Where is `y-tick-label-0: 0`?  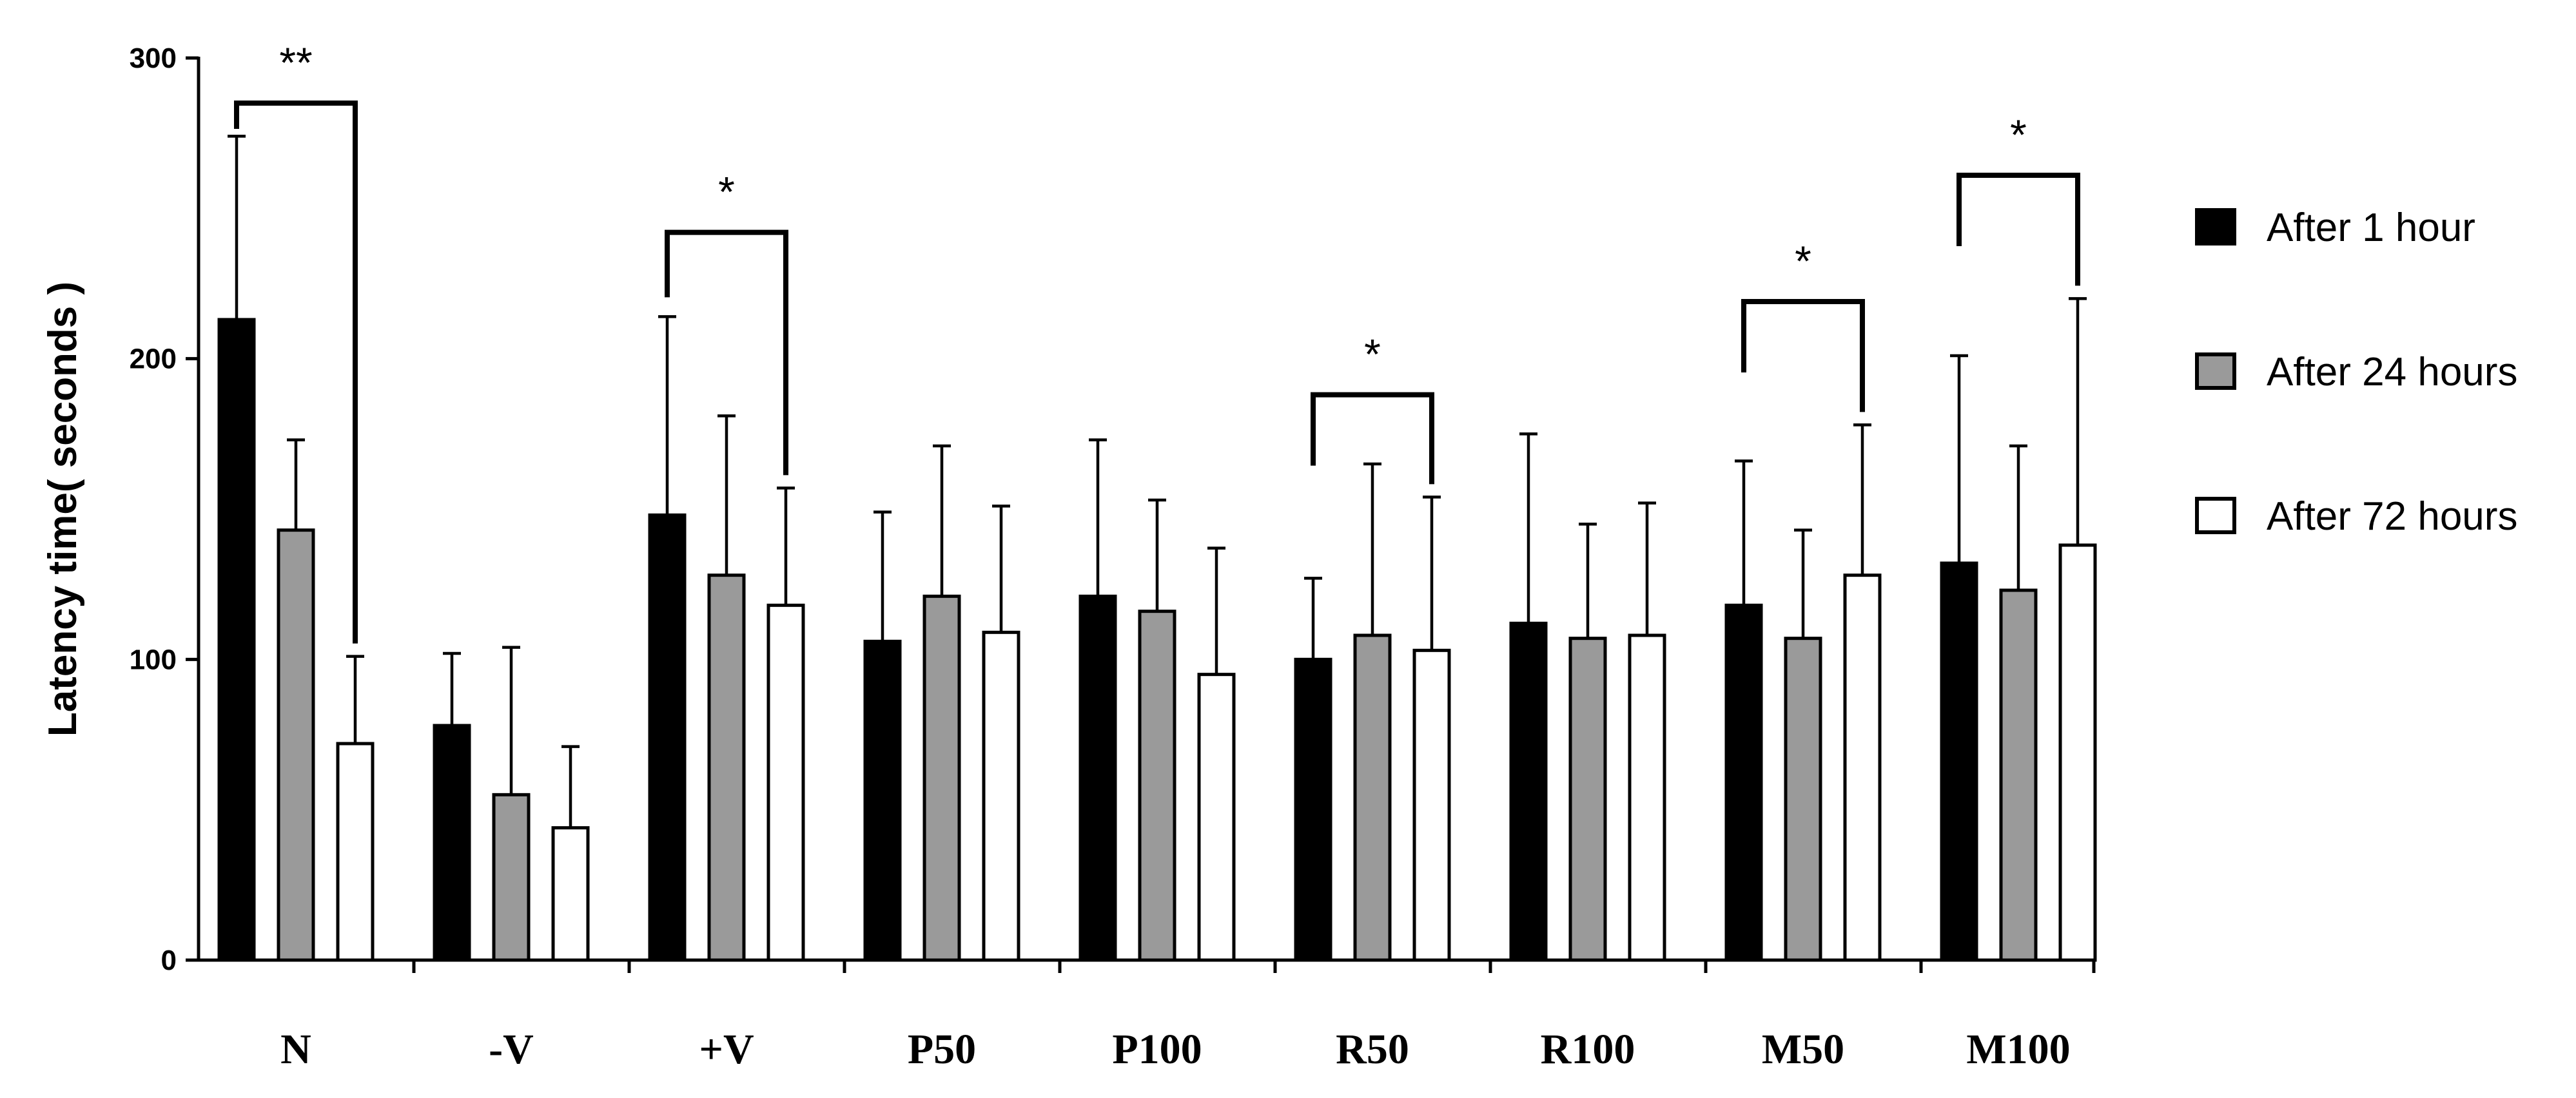
y-tick-label-0: 0 is located at coordinates (169, 961).